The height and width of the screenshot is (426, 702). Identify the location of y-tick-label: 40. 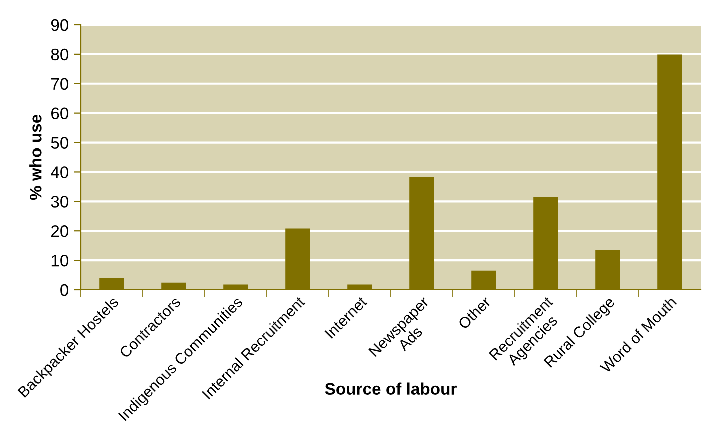
(60, 172).